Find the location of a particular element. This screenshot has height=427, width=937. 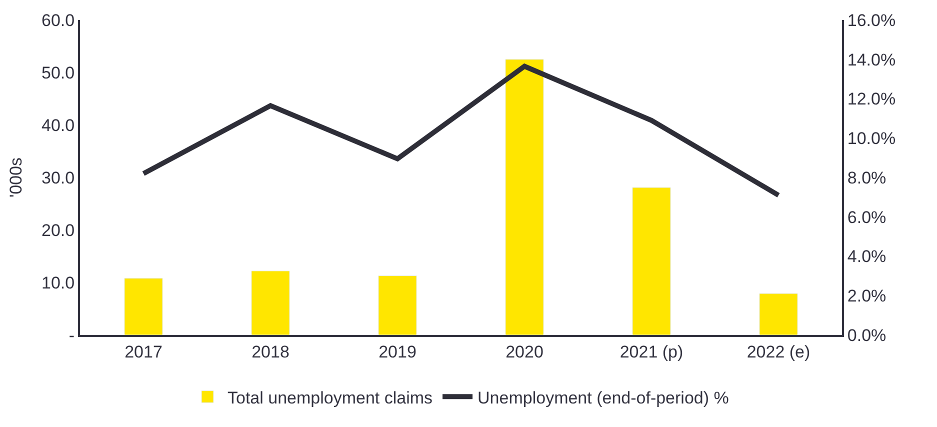

y-tick-label: 30.0 is located at coordinates (58, 178).